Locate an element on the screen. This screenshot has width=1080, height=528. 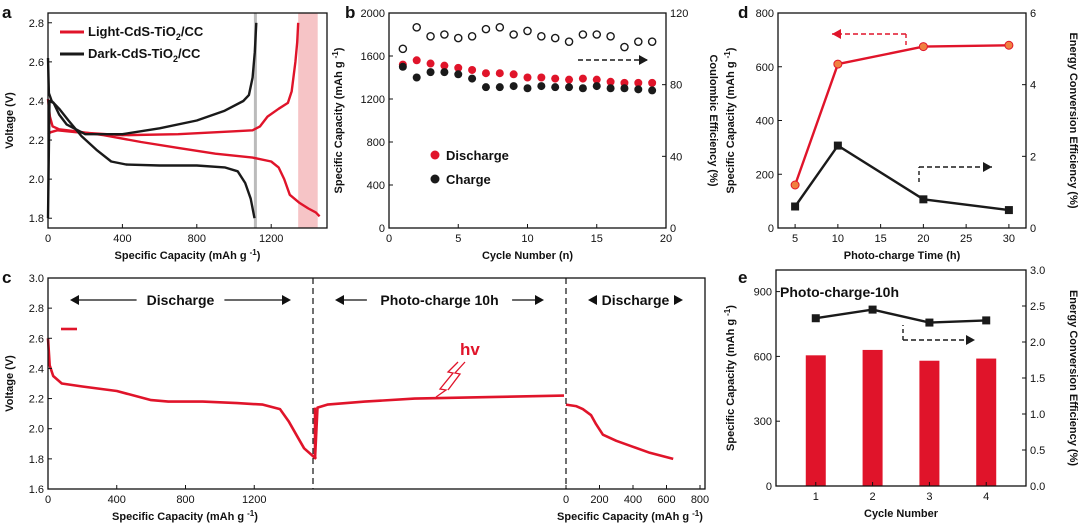
panel-label: d is located at coordinates (743, 12).